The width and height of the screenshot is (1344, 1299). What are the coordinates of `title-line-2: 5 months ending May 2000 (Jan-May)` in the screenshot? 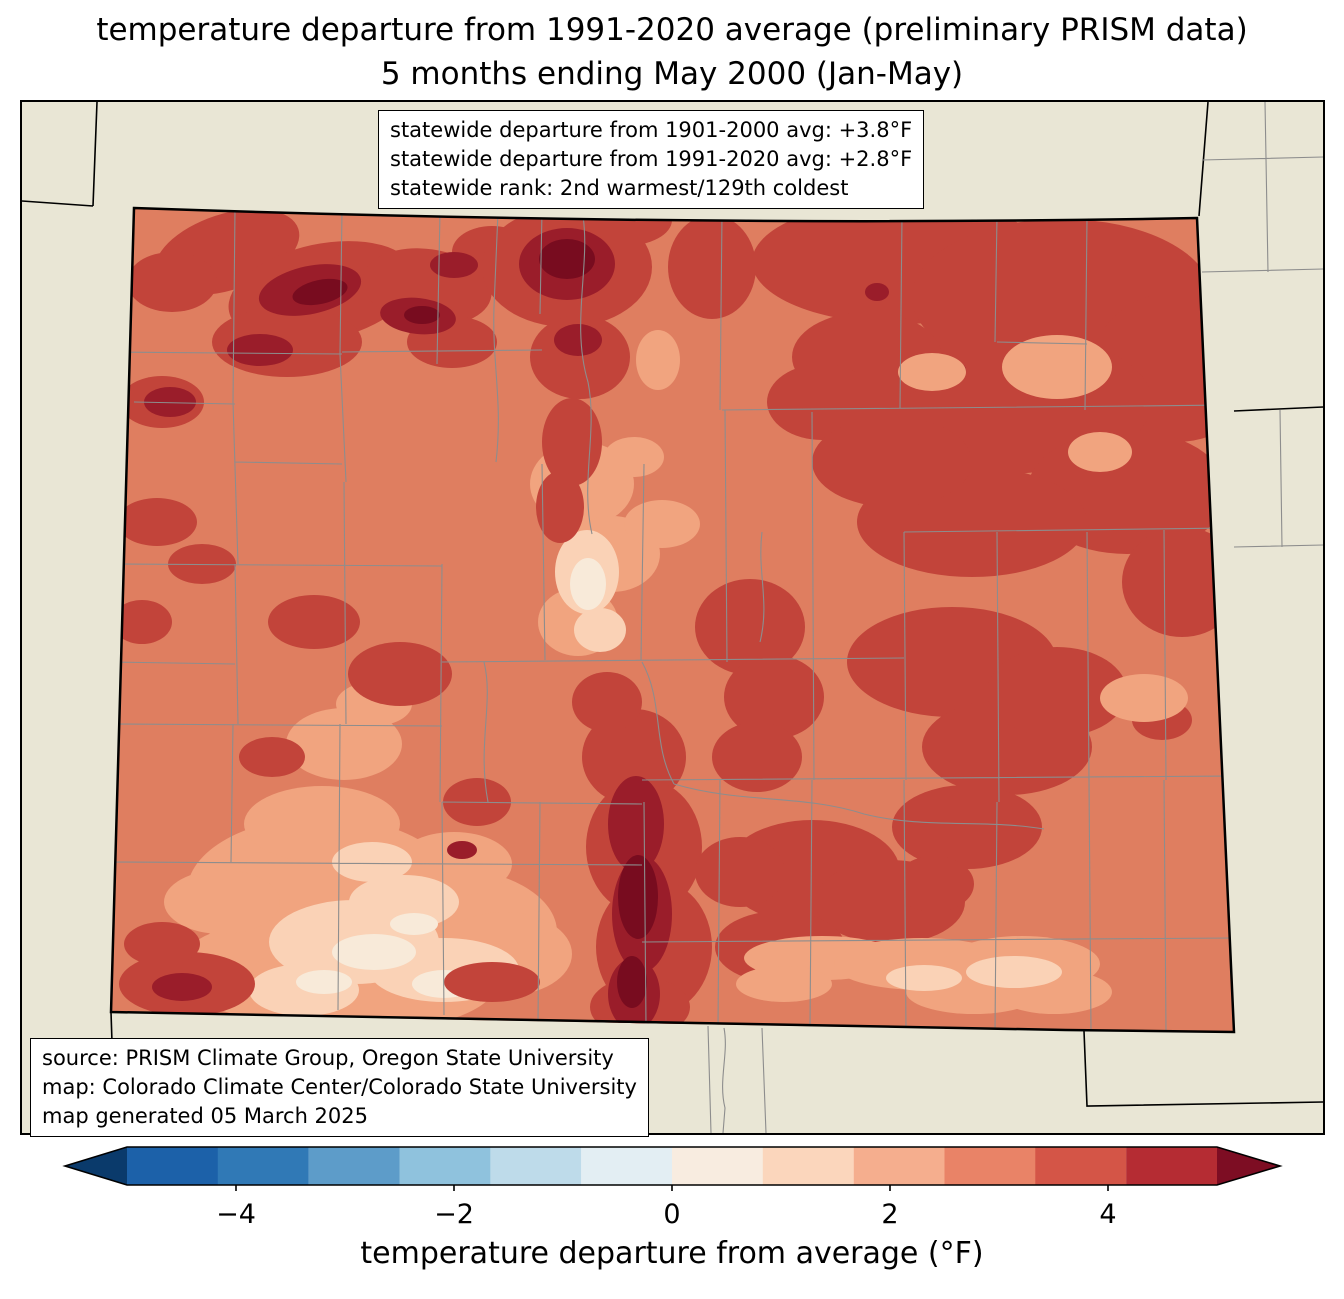 It's located at (672, 74).